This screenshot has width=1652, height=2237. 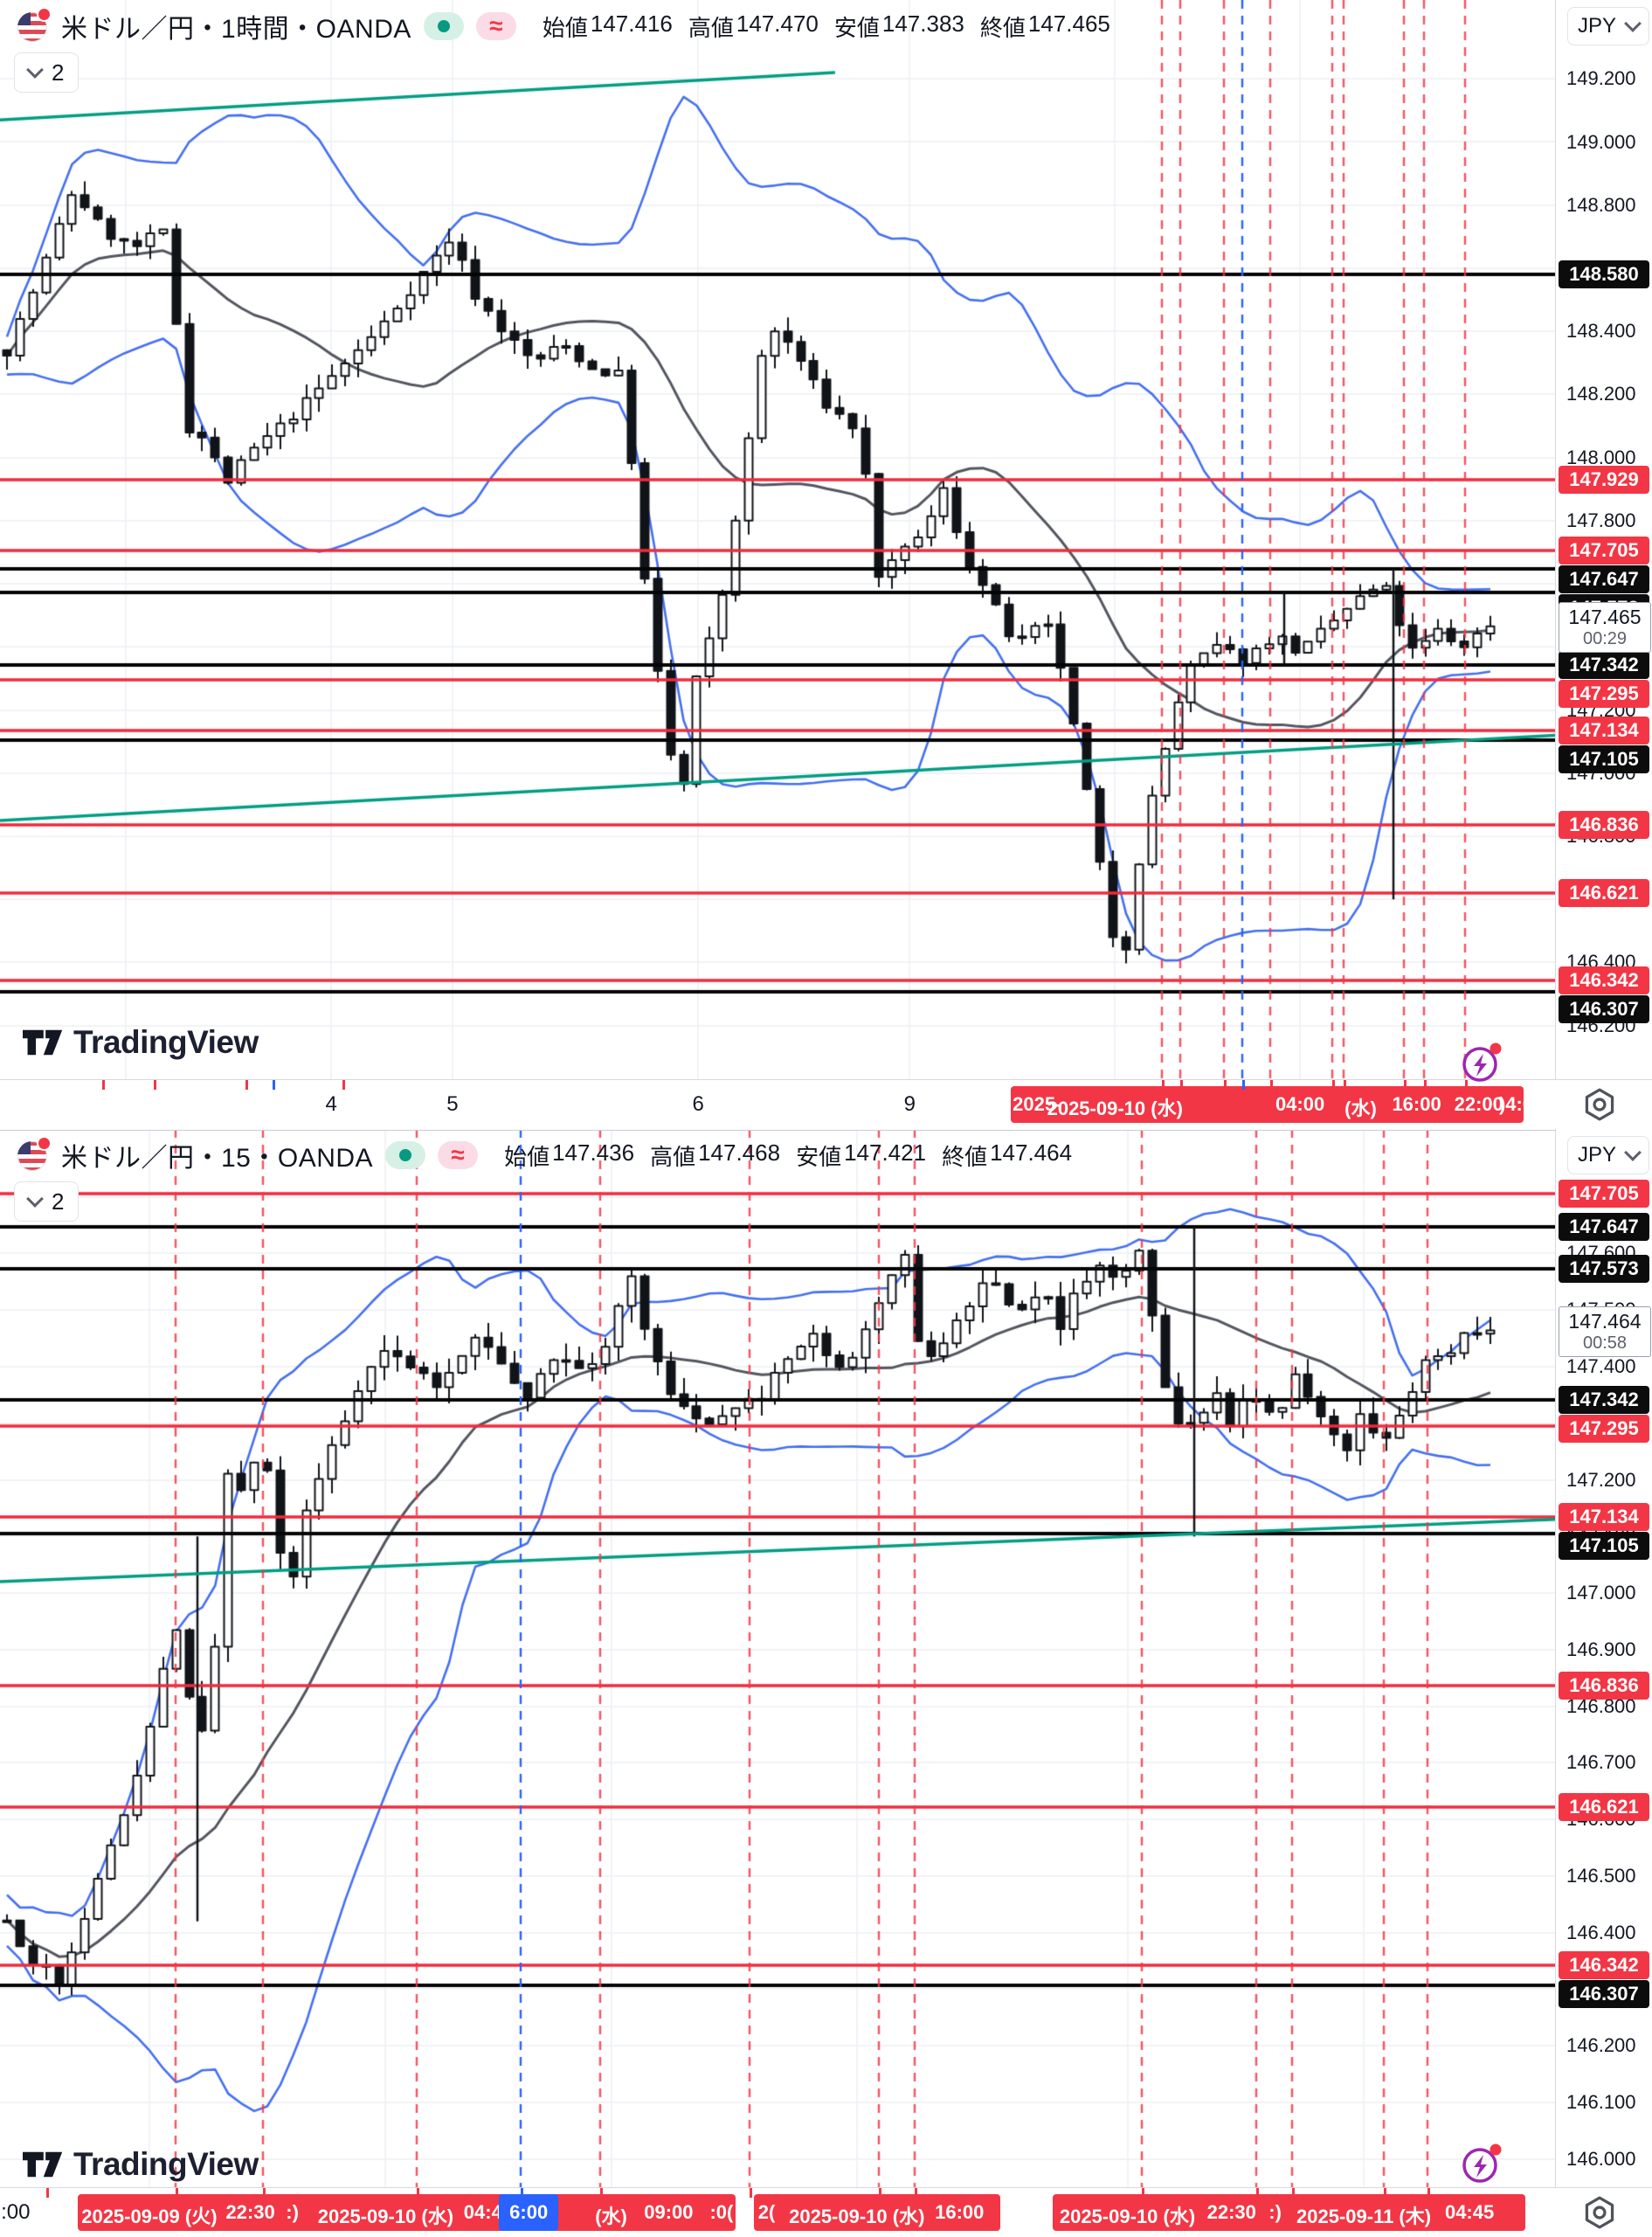 What do you see at coordinates (452, 1104) in the screenshot?
I see `time-axis-label: 5` at bounding box center [452, 1104].